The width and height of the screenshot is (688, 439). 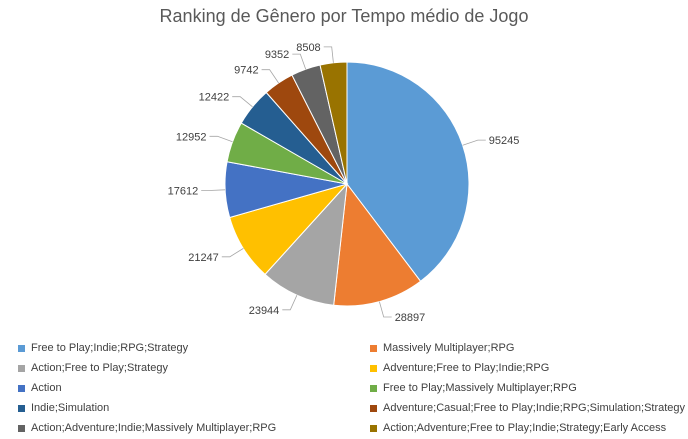 I want to click on legend-item-2: Massively Multiplayer;RPG, so click(x=442, y=348).